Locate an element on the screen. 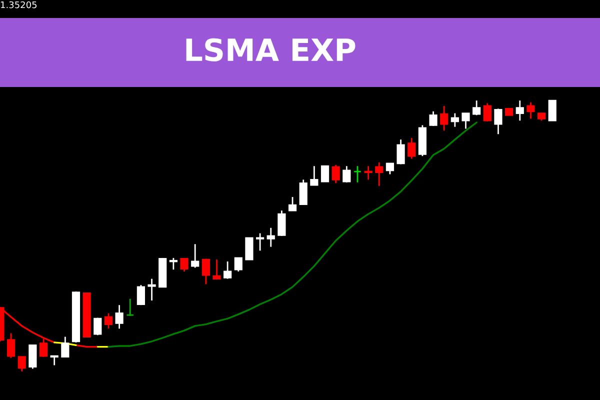  text: 1.35205 is located at coordinates (18, 4).